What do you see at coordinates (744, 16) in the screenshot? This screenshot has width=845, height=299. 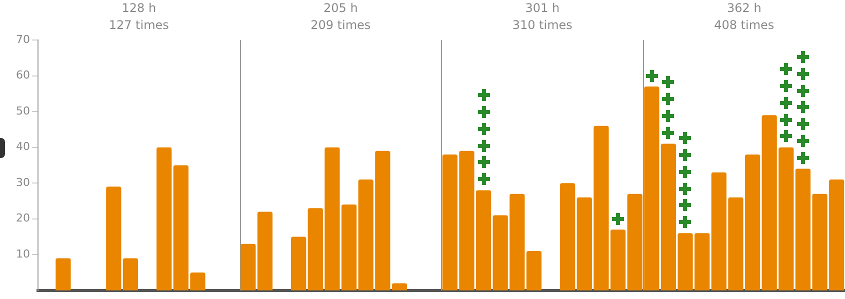 I see `text: 362 h 408 times` at bounding box center [744, 16].